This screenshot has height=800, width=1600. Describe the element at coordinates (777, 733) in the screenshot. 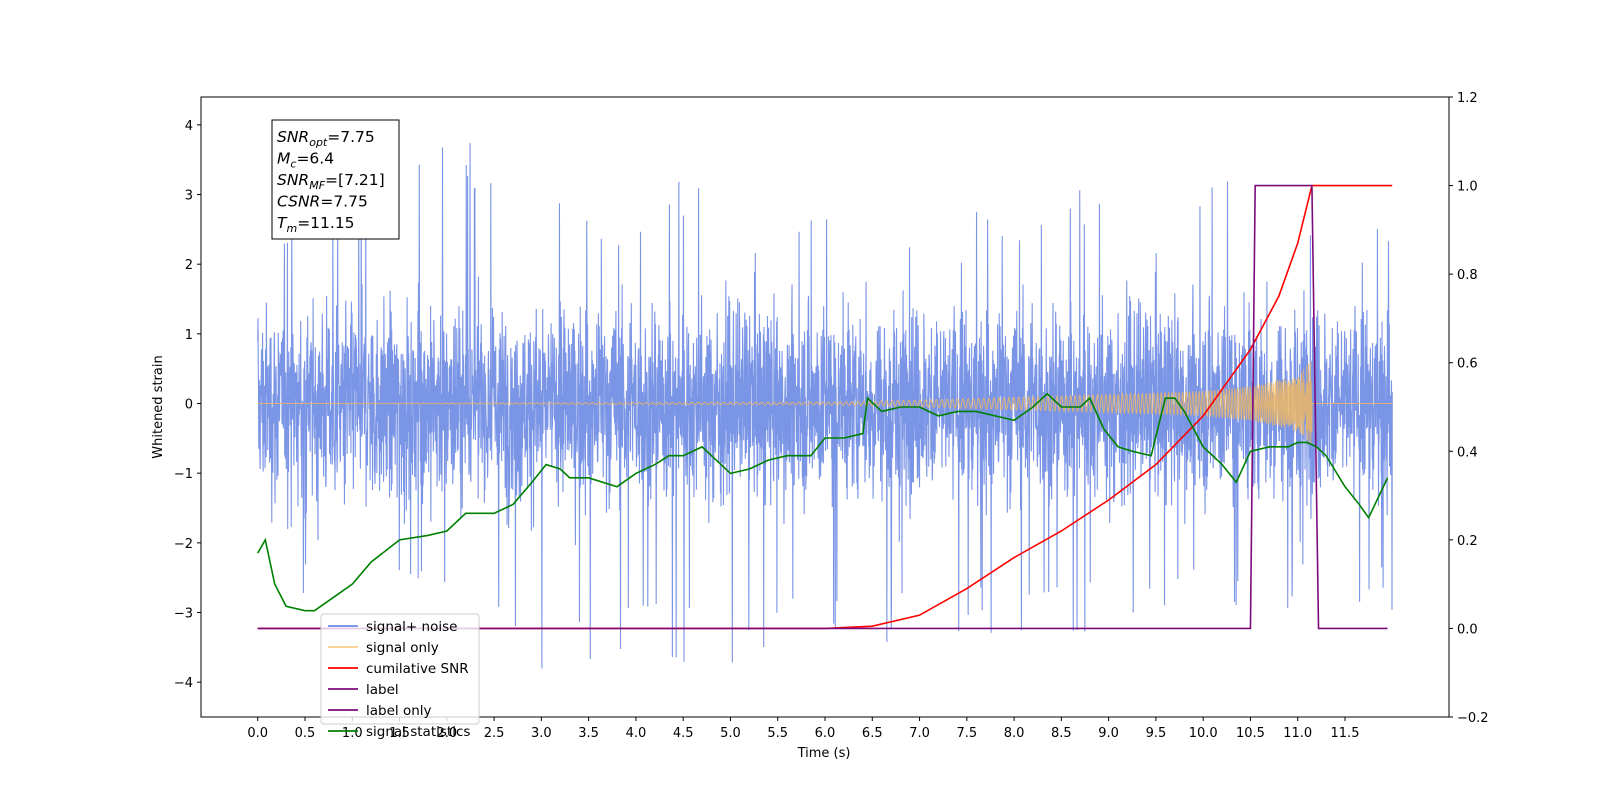

I see `x-tick-label: 5.5` at that location.